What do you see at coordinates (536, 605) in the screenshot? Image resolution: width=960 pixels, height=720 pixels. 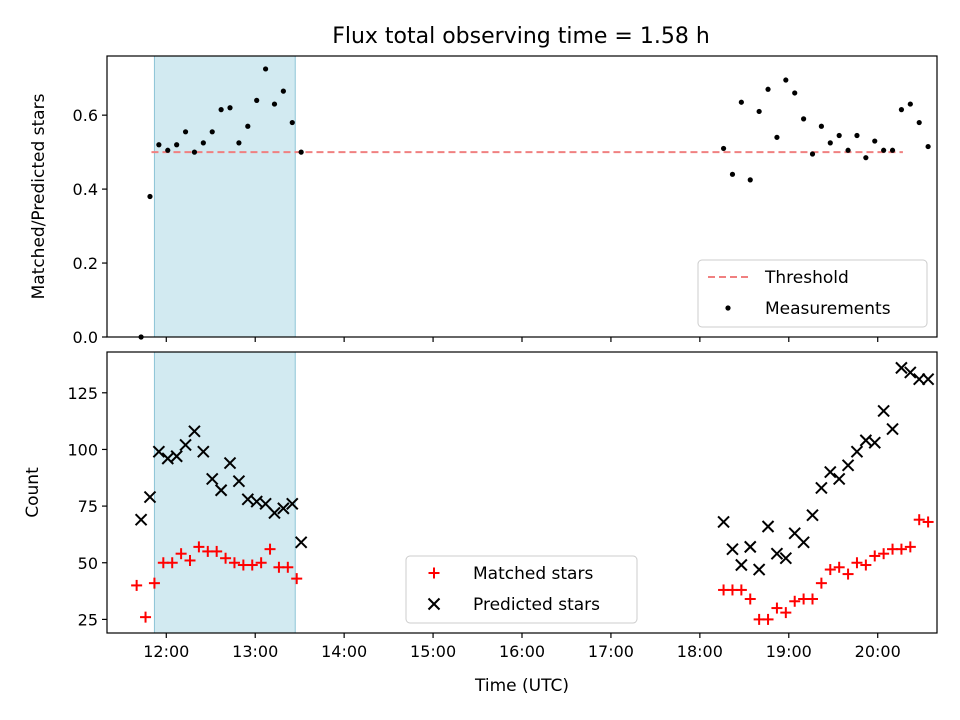 I see `legend-predicted-label: Predicted stars` at bounding box center [536, 605].